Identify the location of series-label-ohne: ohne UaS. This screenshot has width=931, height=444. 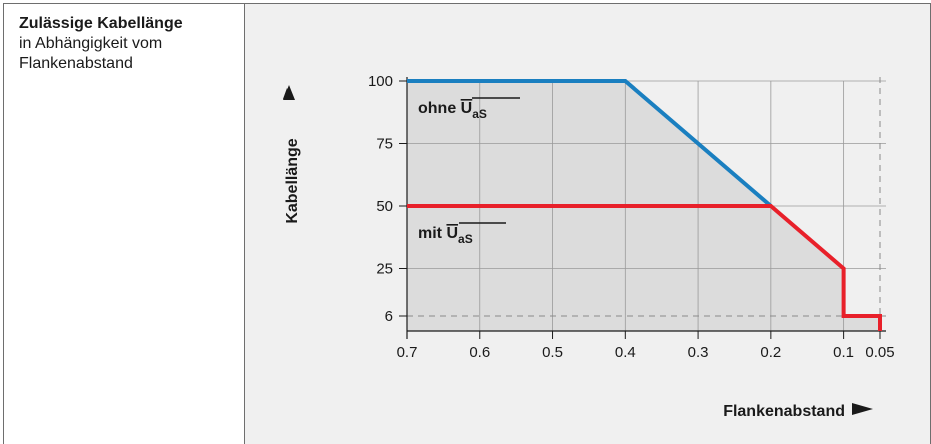
(452, 110).